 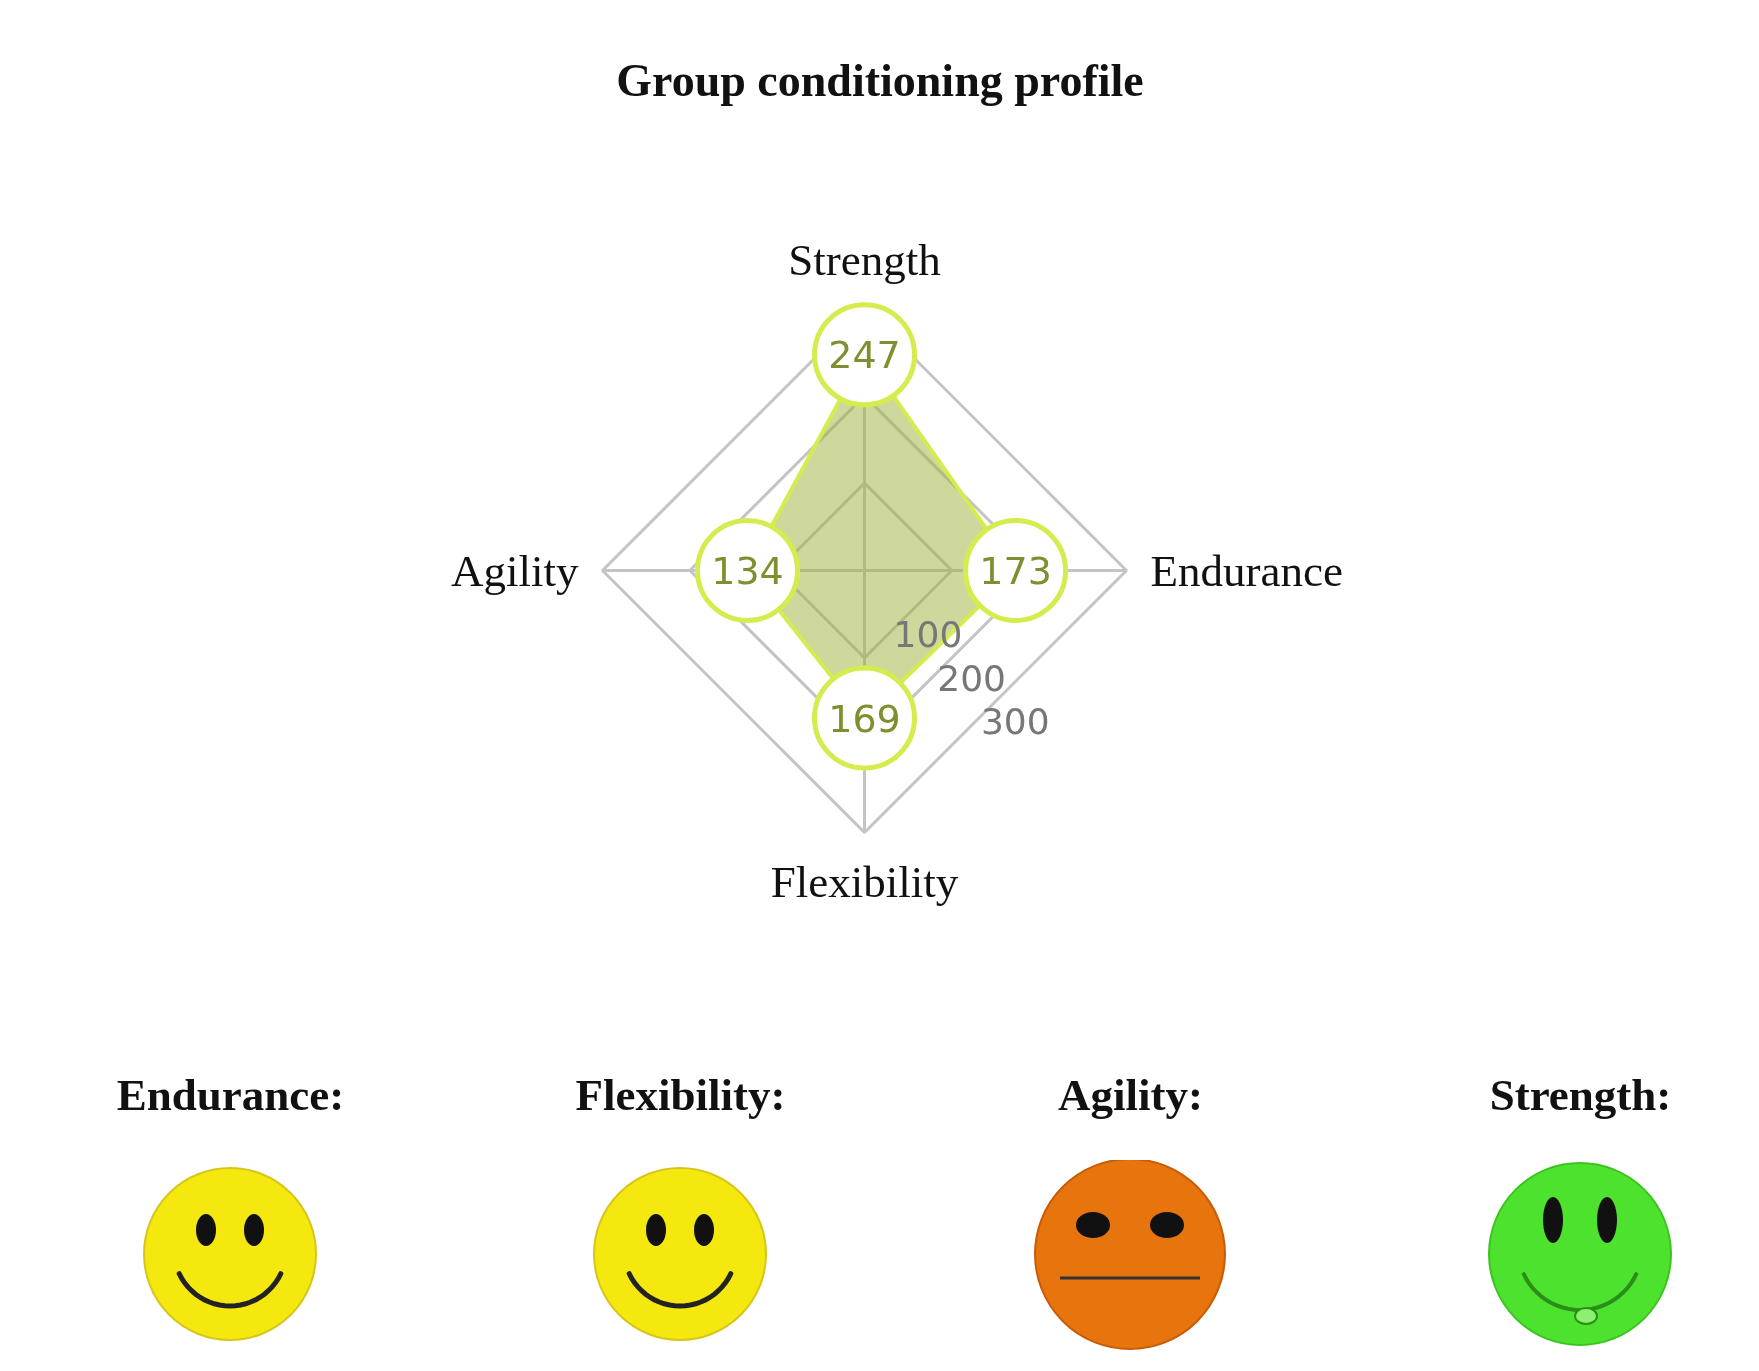 What do you see at coordinates (1246, 570) in the screenshot?
I see `spoke-label: Endurance` at bounding box center [1246, 570].